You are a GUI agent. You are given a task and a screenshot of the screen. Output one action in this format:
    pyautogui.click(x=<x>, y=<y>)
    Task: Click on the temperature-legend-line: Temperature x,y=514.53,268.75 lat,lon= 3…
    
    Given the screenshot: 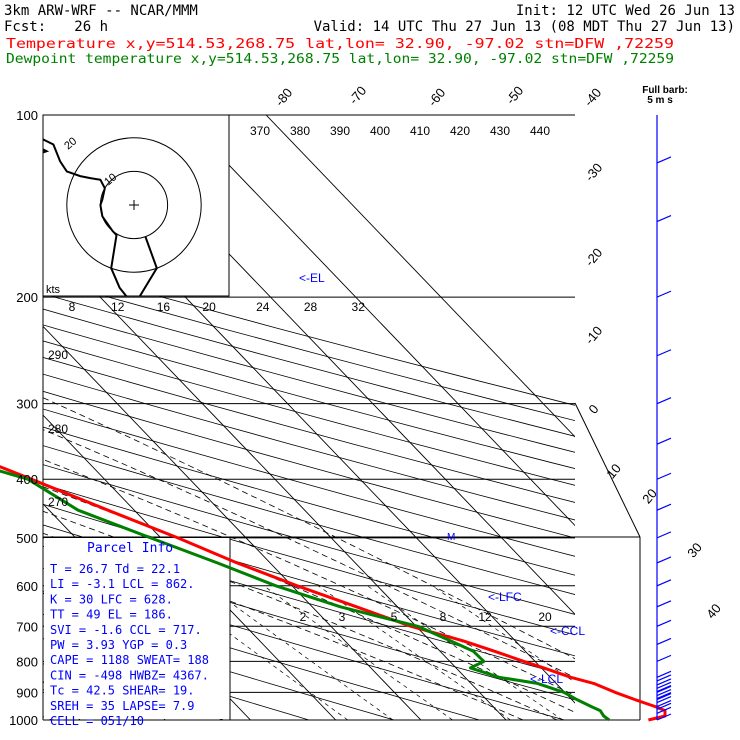 What is the action you would take?
    pyautogui.click(x=340, y=44)
    